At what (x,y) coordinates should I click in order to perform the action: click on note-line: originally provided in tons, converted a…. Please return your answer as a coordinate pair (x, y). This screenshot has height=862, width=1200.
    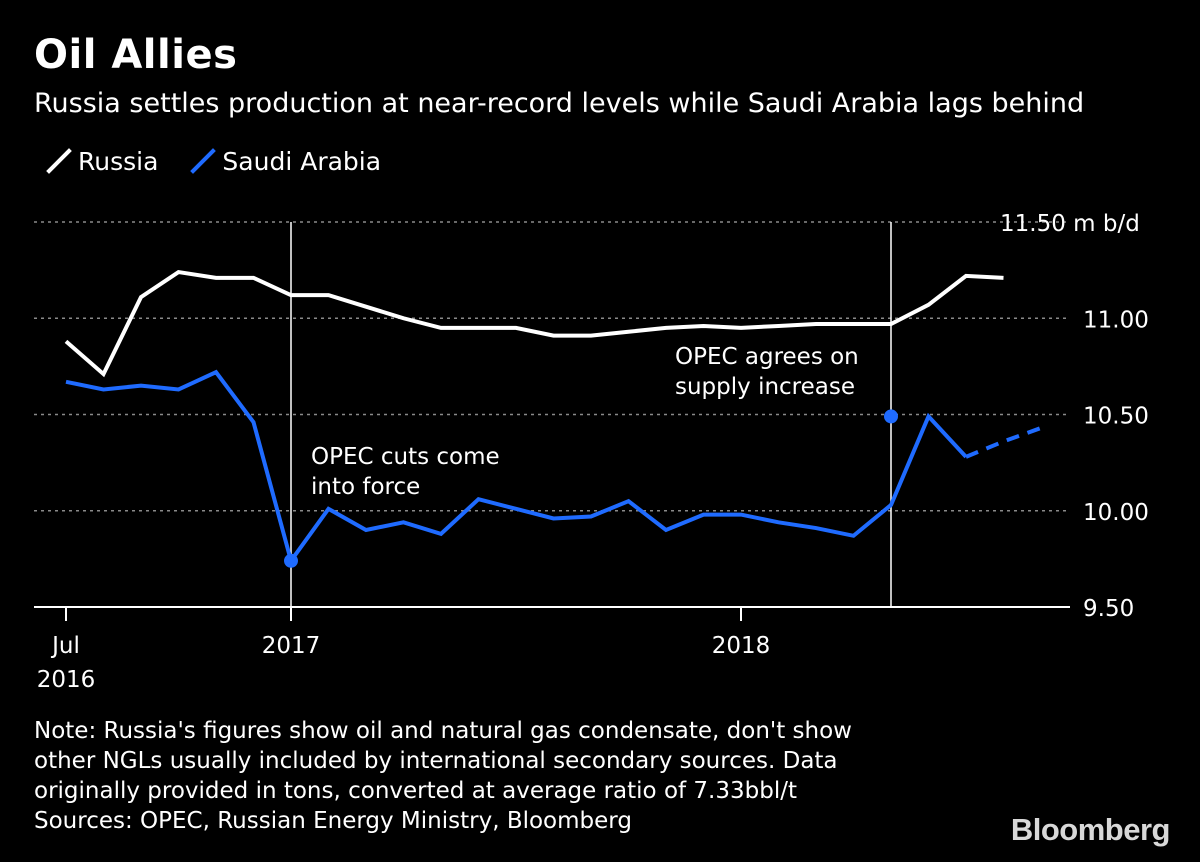
    Looking at the image, I should click on (415, 791).